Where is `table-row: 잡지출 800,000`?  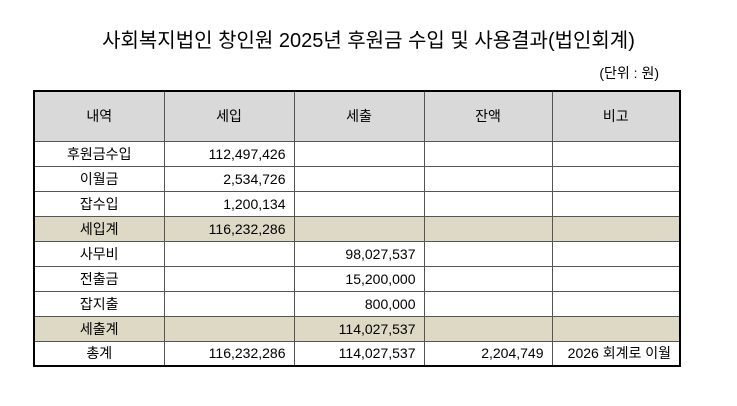
table-row: 잡지출 800,000 is located at coordinates (357, 303).